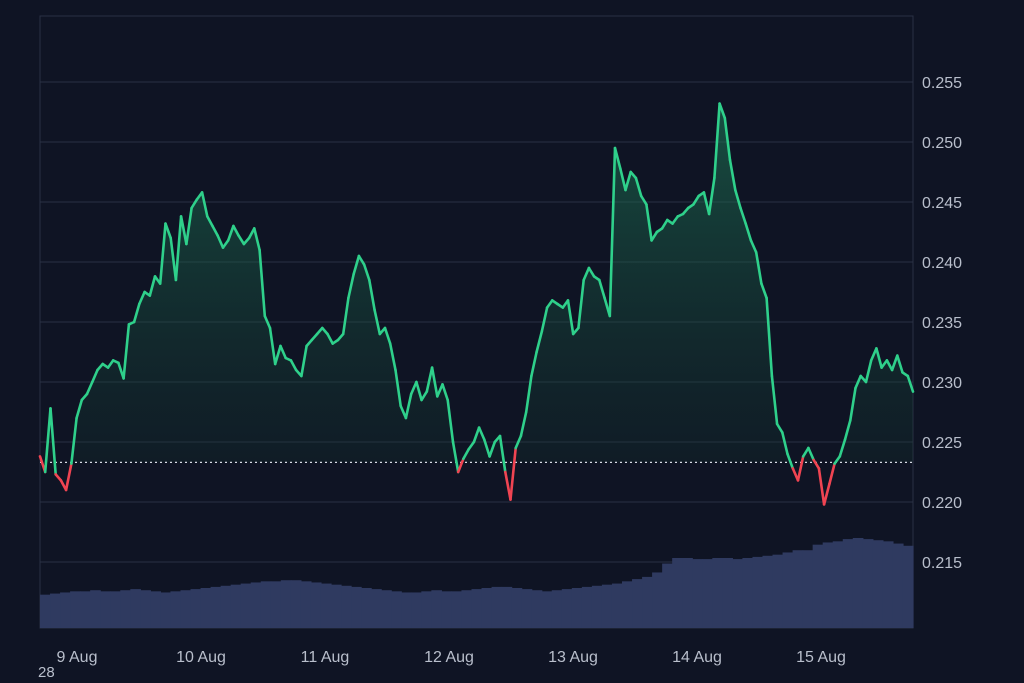  What do you see at coordinates (77, 657) in the screenshot?
I see `x-tick-label: 9 Aug` at bounding box center [77, 657].